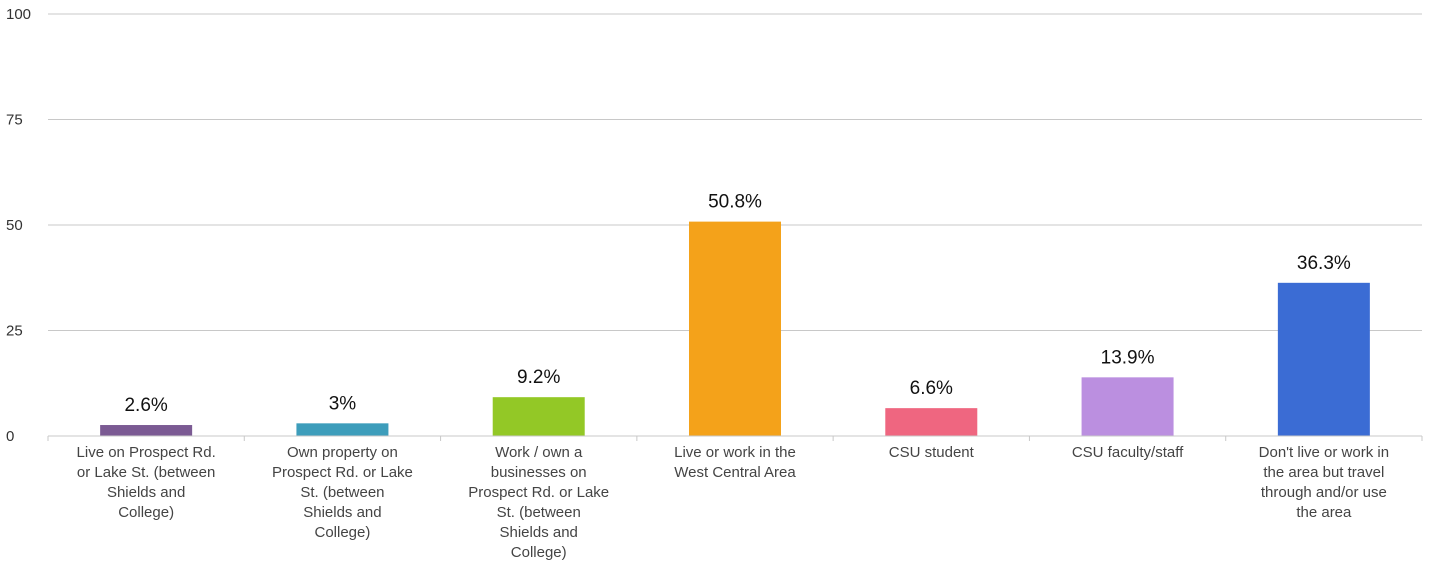  Describe the element at coordinates (735, 472) in the screenshot. I see `category-label-line: West Central Area` at that location.